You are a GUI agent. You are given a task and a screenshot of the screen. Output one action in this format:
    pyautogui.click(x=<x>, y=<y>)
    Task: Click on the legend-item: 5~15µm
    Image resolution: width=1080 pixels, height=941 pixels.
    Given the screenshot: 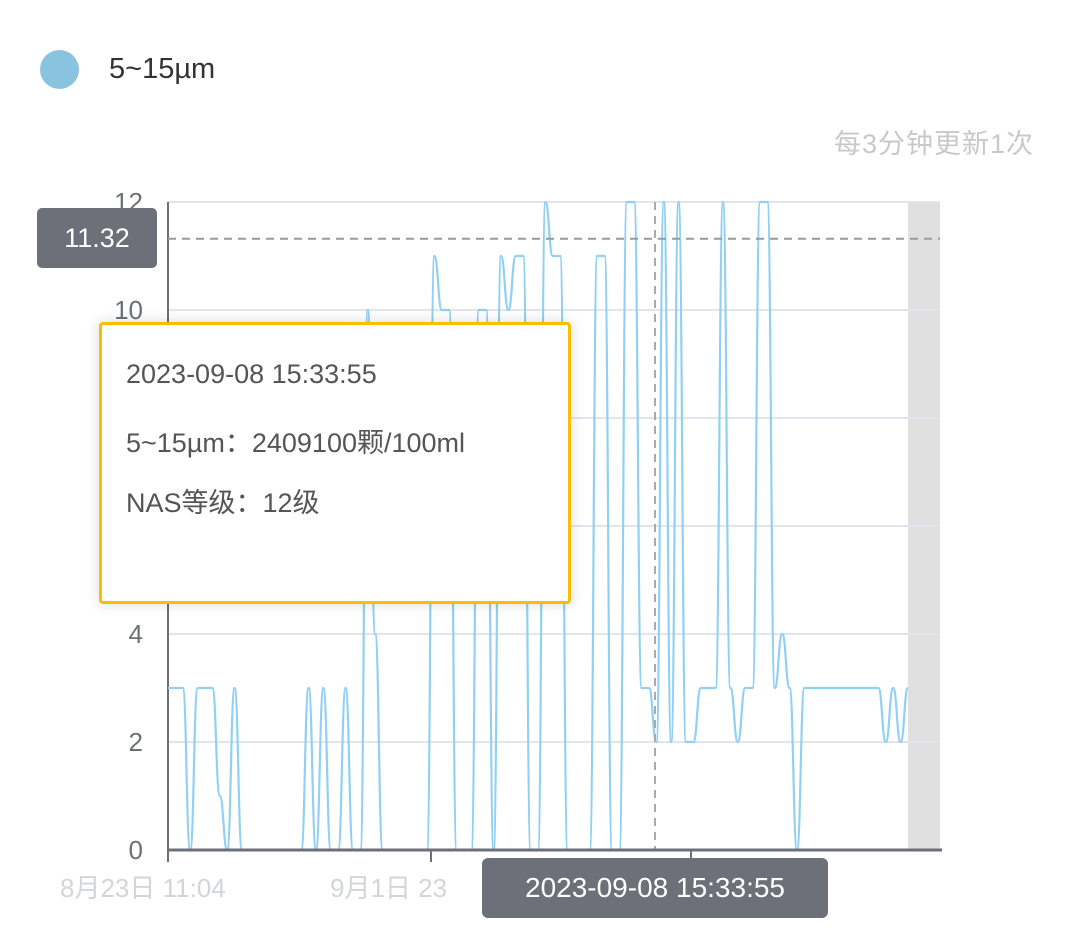 What is the action you would take?
    pyautogui.click(x=127, y=69)
    